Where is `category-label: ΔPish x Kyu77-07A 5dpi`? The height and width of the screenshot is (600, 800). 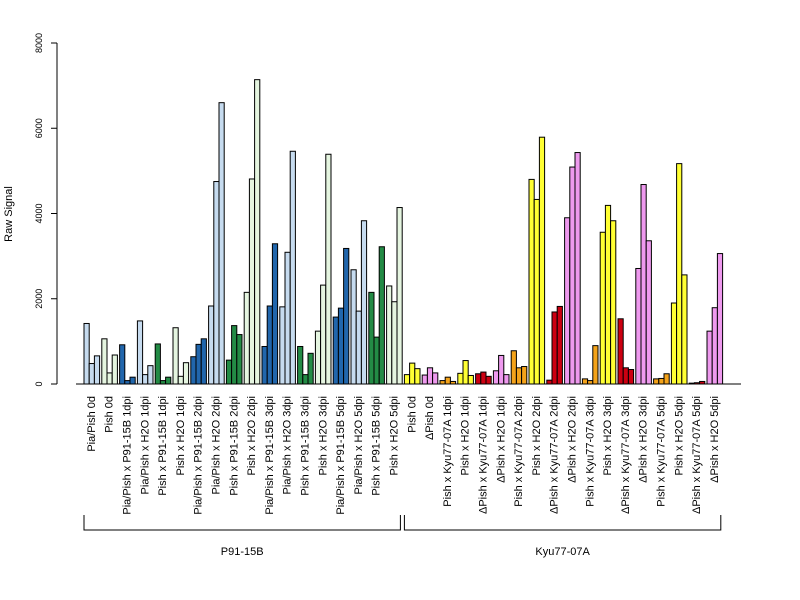
category-label: ΔPish x Kyu77-07A 5dpi is located at coordinates (697, 455).